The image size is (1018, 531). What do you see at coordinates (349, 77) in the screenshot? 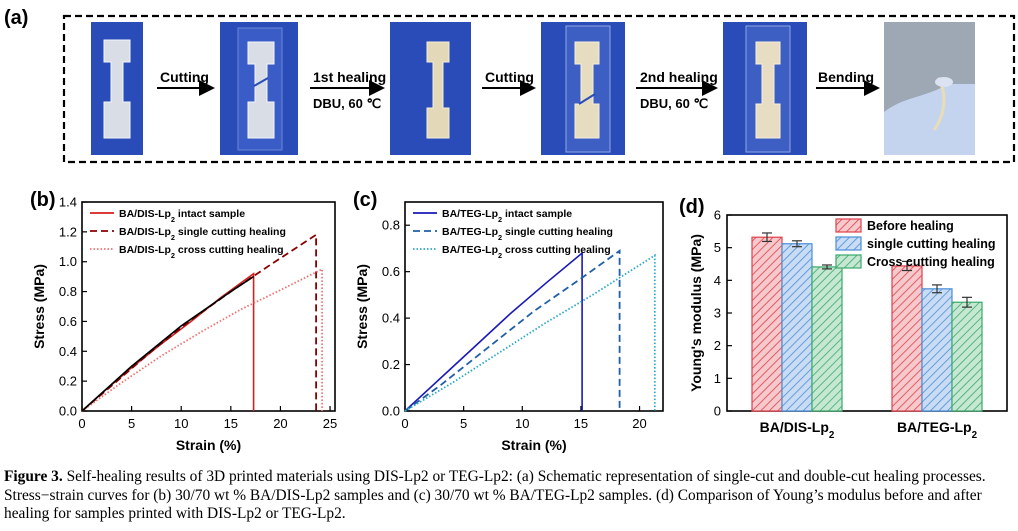
I see `step-2-label: 1st healing` at bounding box center [349, 77].